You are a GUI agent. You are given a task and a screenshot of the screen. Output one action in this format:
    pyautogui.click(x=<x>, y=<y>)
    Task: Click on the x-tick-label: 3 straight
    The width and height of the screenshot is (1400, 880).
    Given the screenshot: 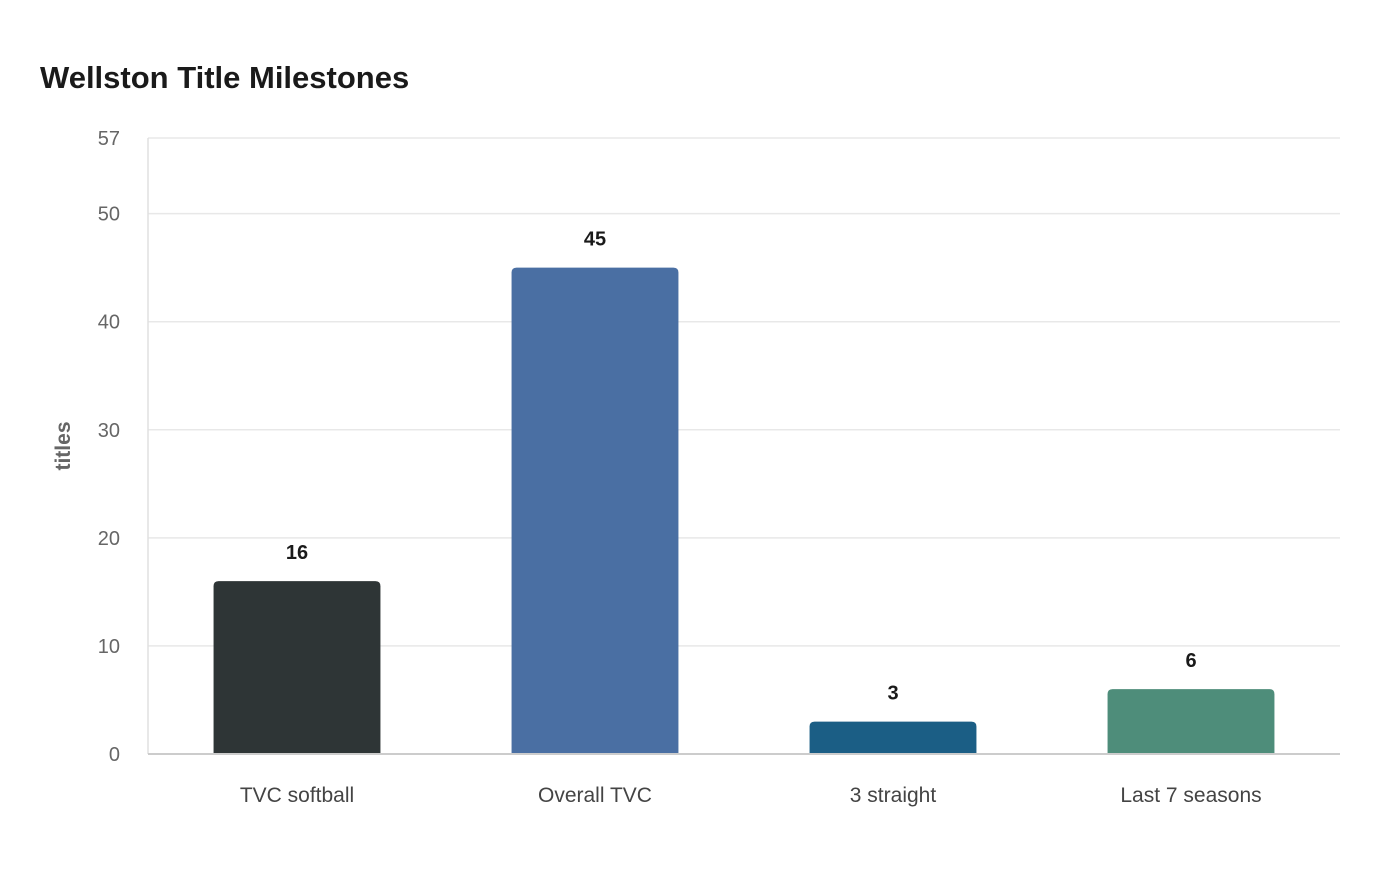 What is the action you would take?
    pyautogui.click(x=893, y=795)
    